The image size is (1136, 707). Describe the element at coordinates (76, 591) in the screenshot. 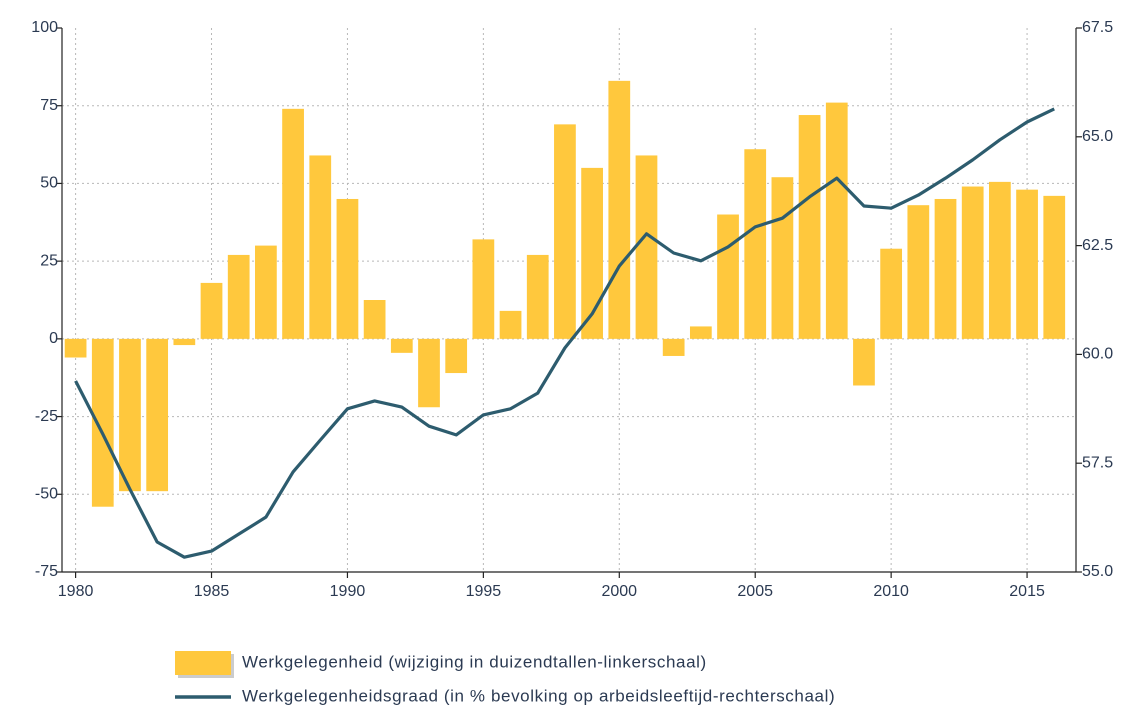

I see `x-tick-label: 1980` at that location.